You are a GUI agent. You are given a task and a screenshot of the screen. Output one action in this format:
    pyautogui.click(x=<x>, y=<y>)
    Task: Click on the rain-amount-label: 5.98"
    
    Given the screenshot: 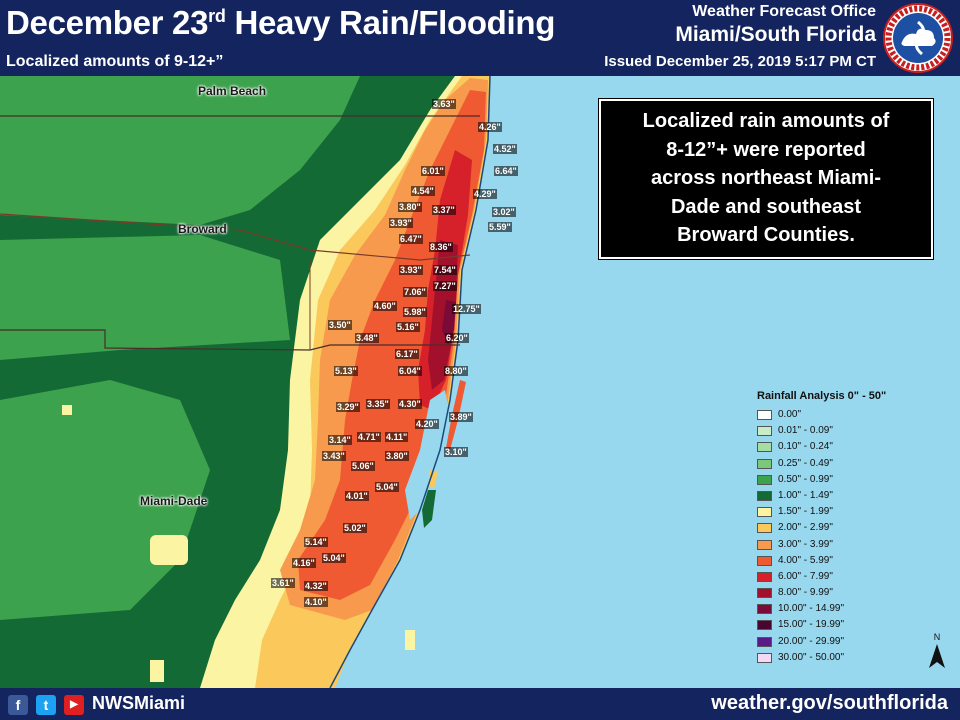 What is the action you would take?
    pyautogui.click(x=415, y=312)
    